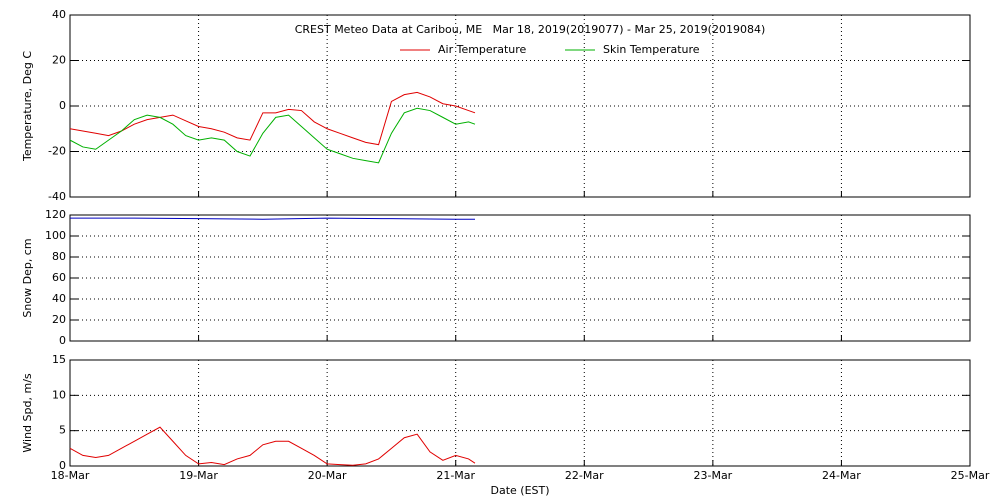 This screenshot has width=1000, height=500. What do you see at coordinates (62, 430) in the screenshot?
I see `y-tick-label: 5` at bounding box center [62, 430].